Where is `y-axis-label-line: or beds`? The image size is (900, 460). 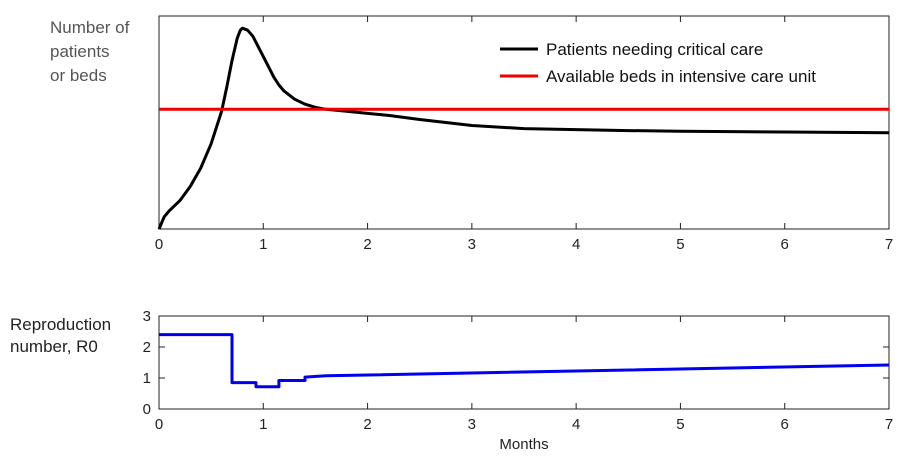 y-axis-label-line: or beds is located at coordinates (78, 75).